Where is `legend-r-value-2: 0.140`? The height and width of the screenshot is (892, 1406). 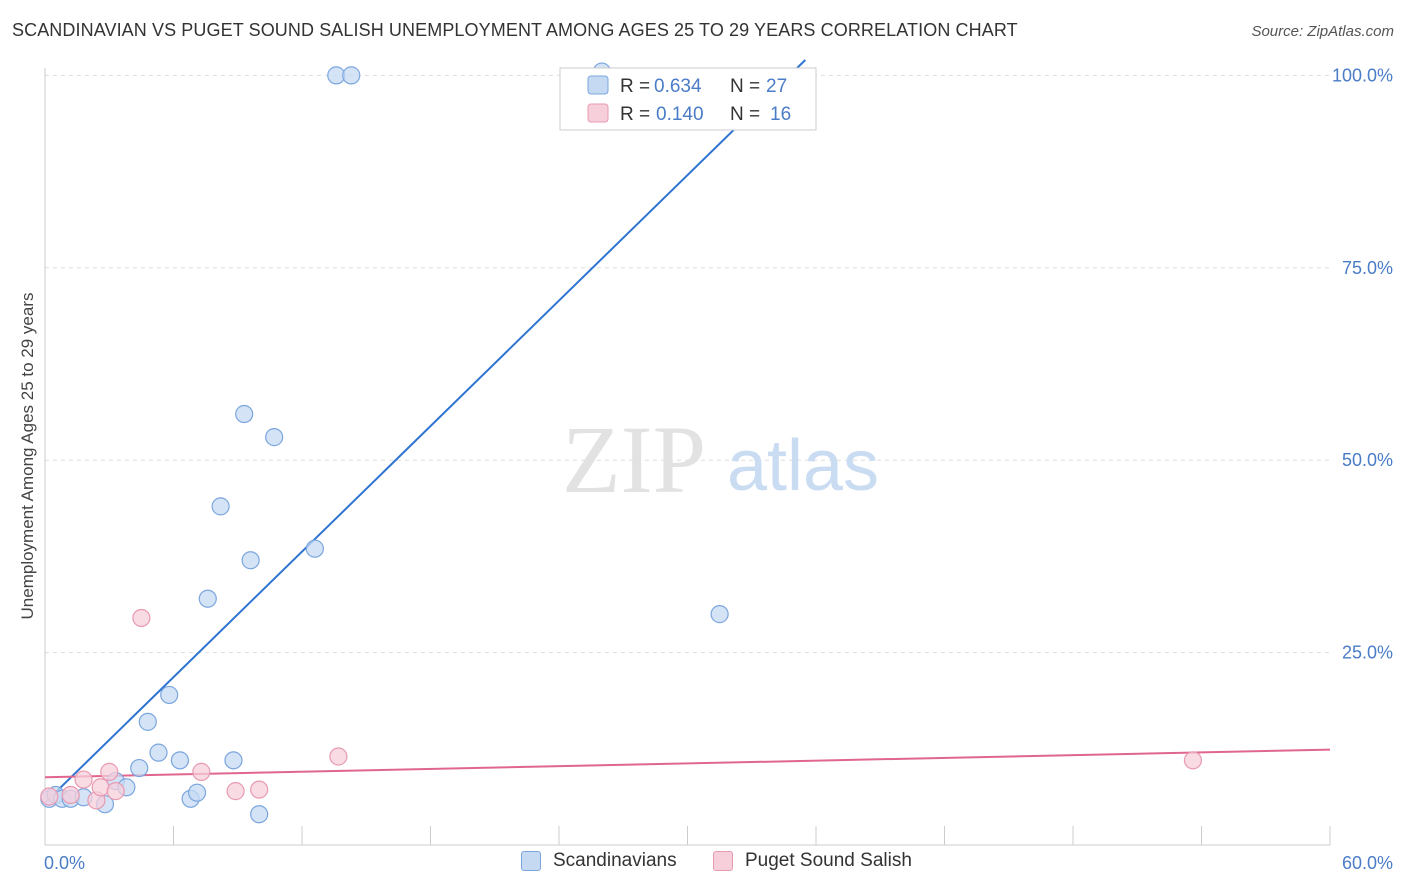 legend-r-value-2: 0.140 is located at coordinates (680, 114).